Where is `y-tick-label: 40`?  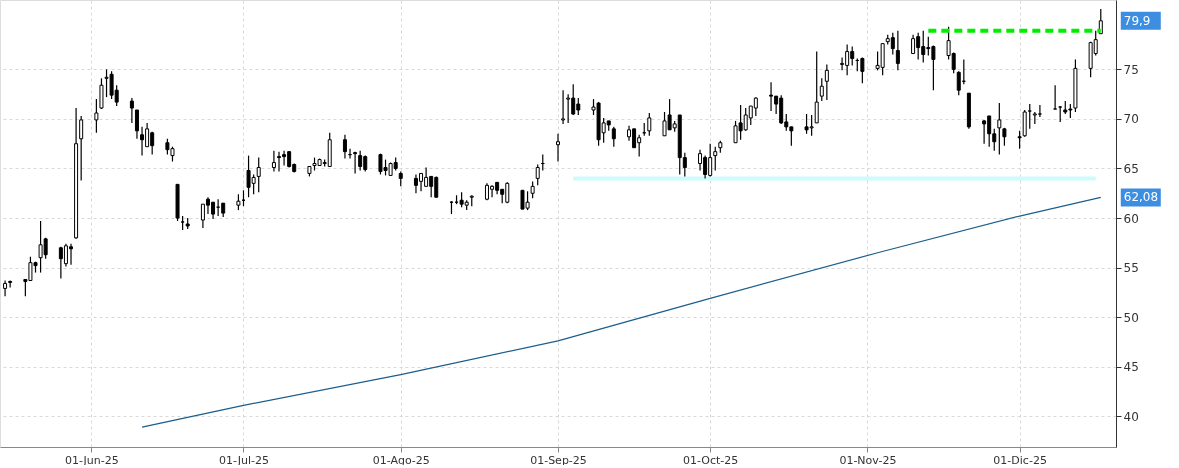 y-tick-label: 40 is located at coordinates (1131, 416).